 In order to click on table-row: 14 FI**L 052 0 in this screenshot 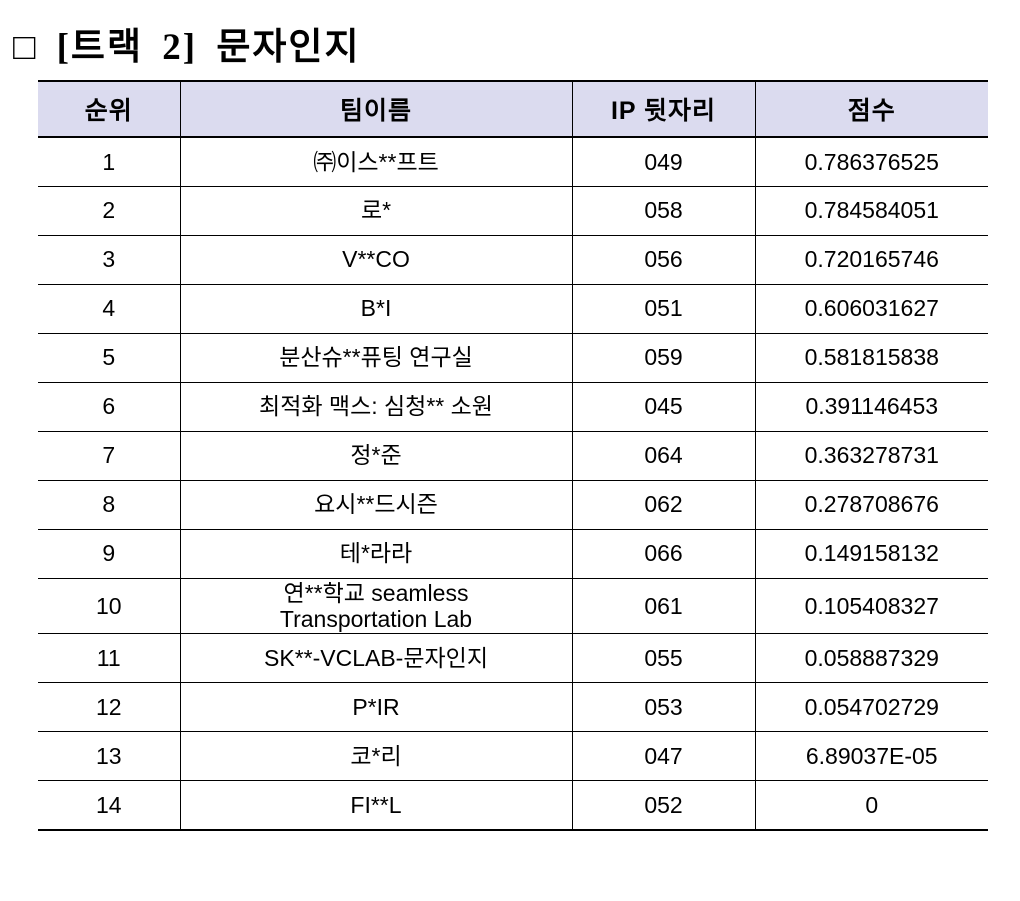, I will do `click(513, 805)`.